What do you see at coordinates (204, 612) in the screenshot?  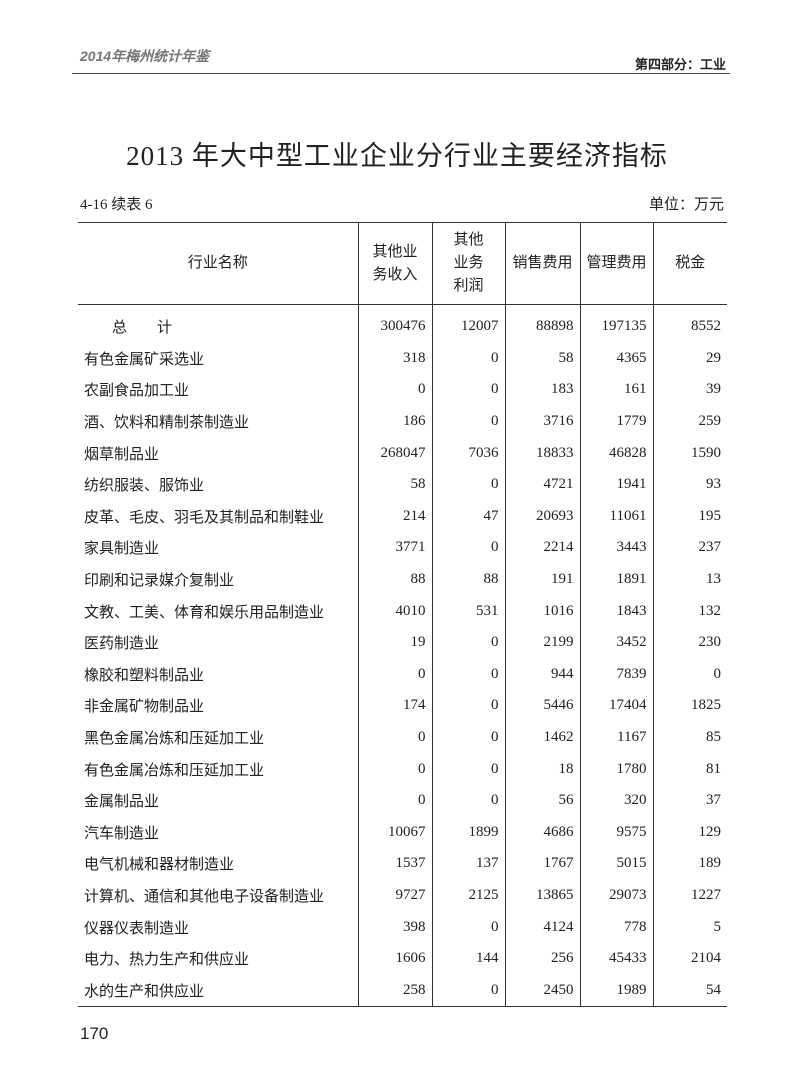 I see `industry-name: 文教、工美、体育和娱乐用品制造业` at bounding box center [204, 612].